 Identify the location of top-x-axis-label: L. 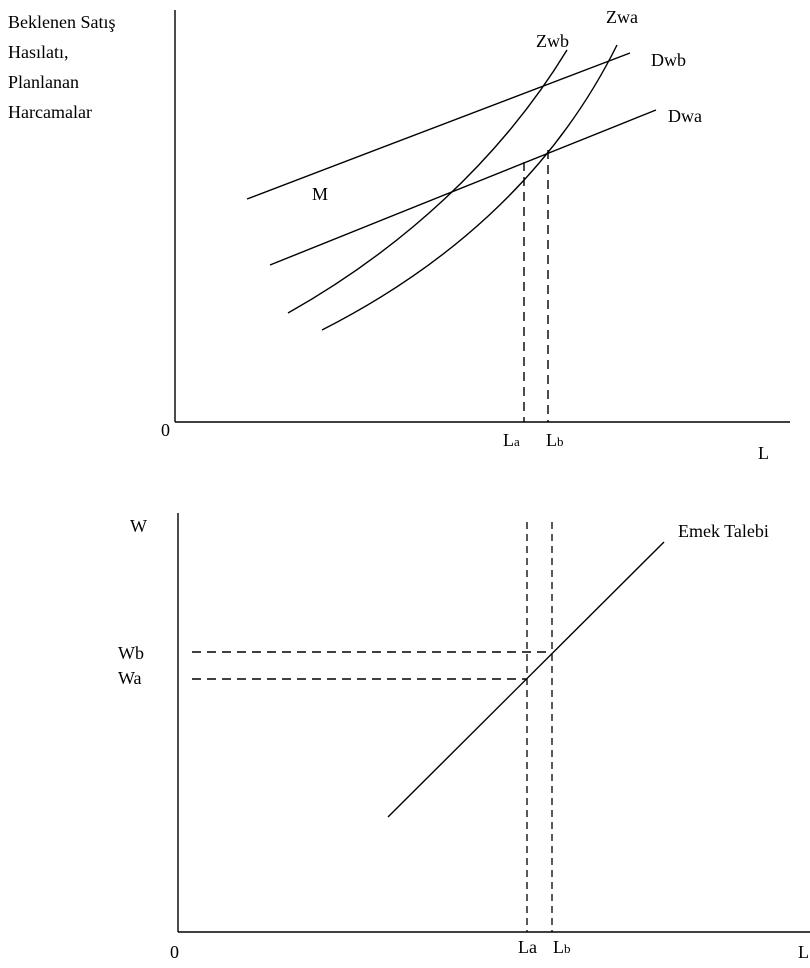
(763, 453).